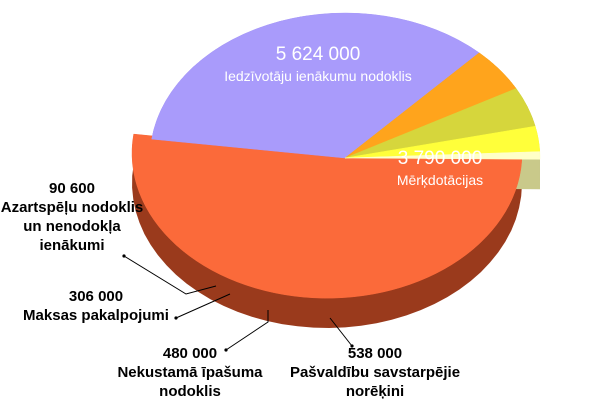 The height and width of the screenshot is (416, 605). I want to click on slice-name-label: Iedzīvotāju ienākumu nodoklis, so click(318, 76).